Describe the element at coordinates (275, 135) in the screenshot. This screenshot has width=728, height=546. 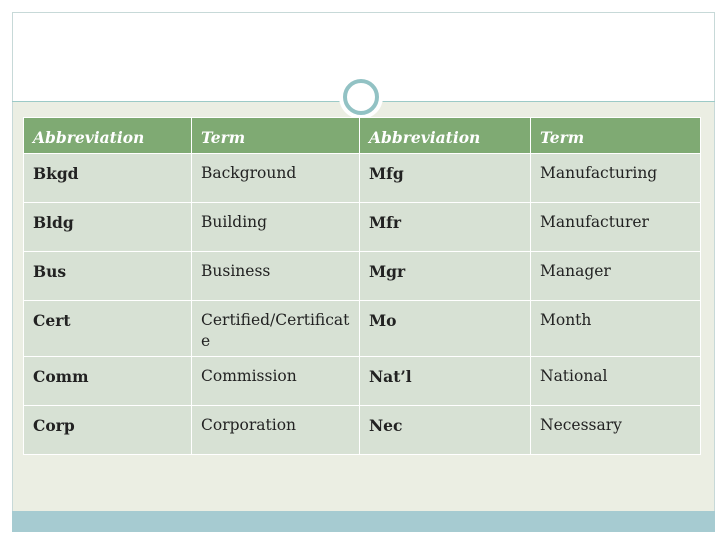
I see `header-term-1: Term` at that location.